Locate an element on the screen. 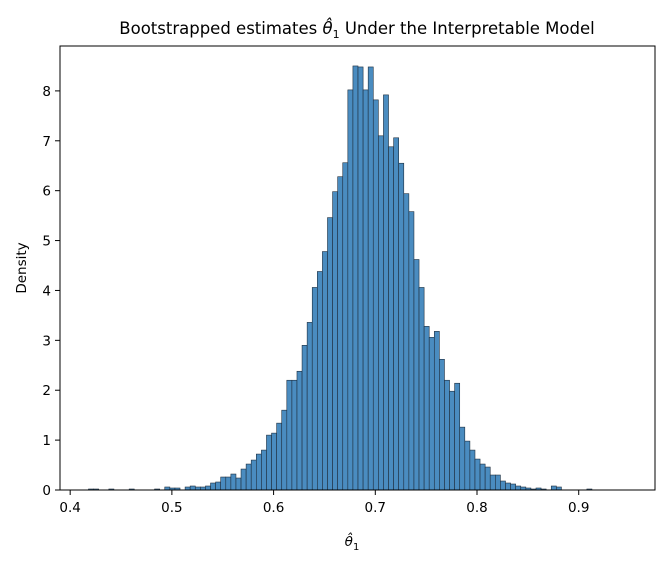 The width and height of the screenshot is (666, 570). y-tick-label: 2 is located at coordinates (46, 391).